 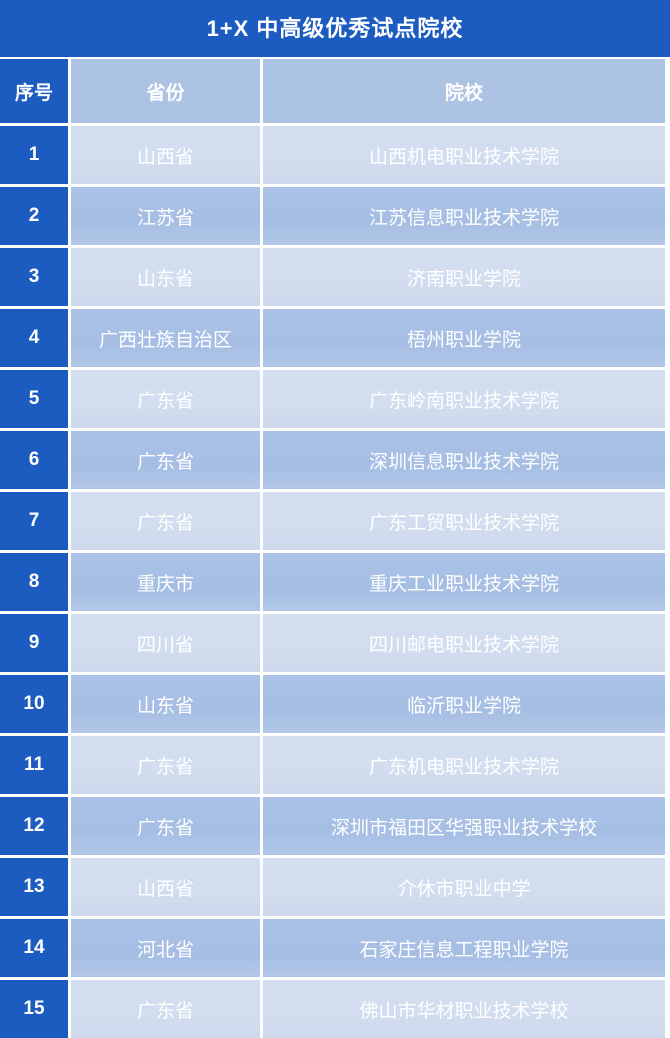 I want to click on table-row: 13 山西省 介休市职业中学, so click(x=335, y=887).